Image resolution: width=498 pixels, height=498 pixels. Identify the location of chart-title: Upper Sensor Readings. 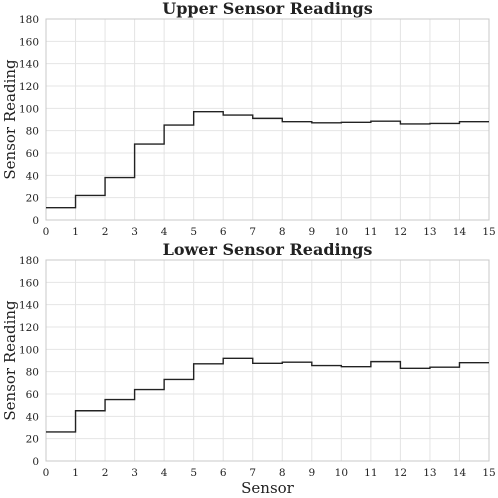
(267, 9).